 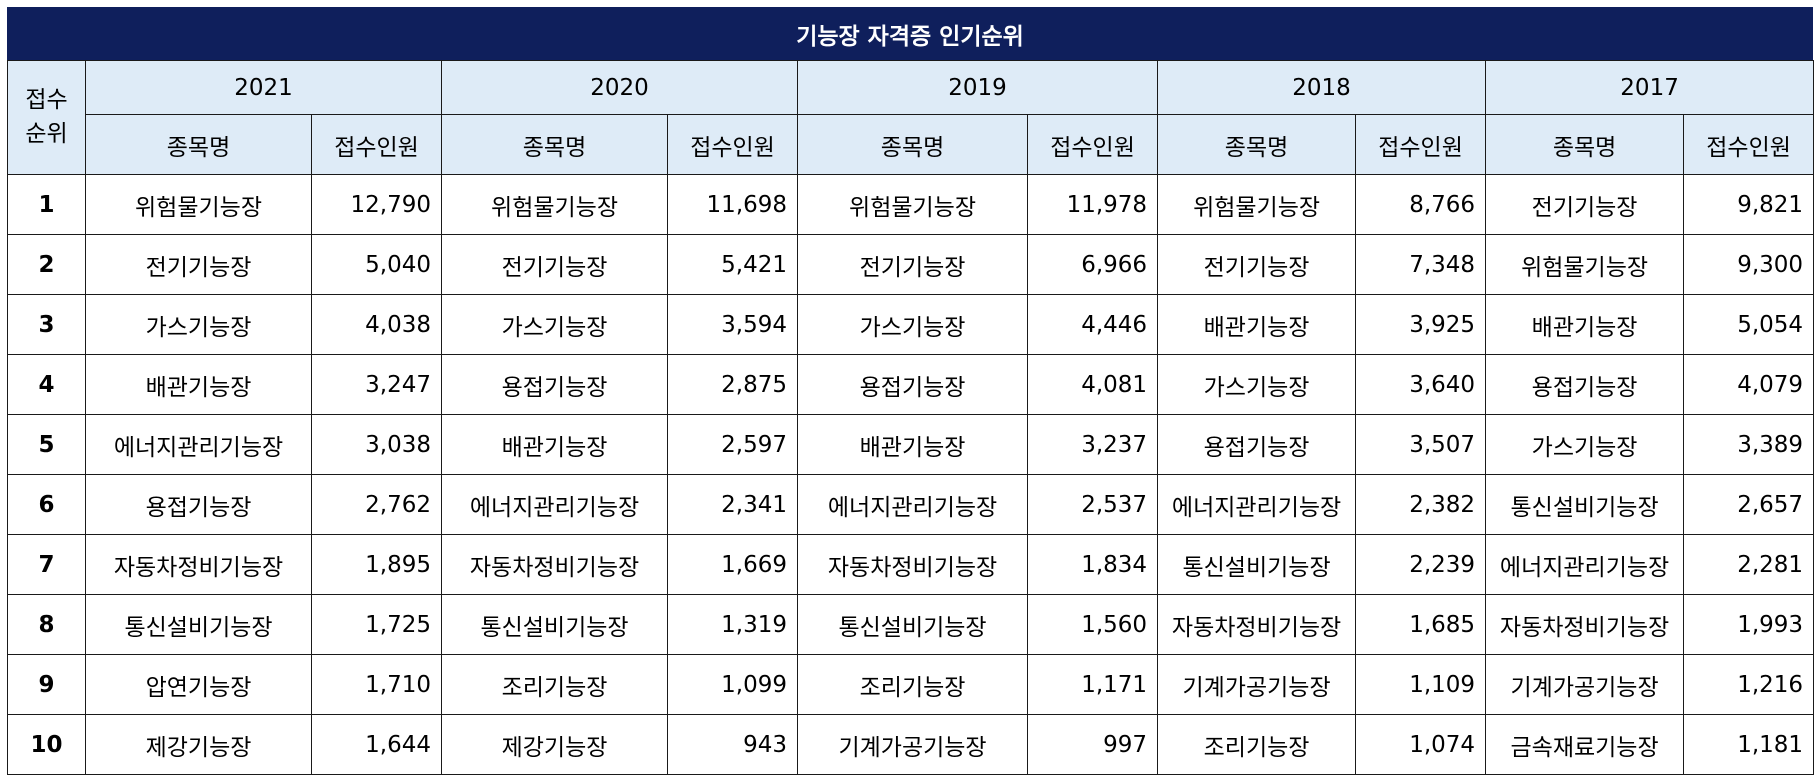 What do you see at coordinates (1322, 87) in the screenshot?
I see `year-header-2018: 2018` at bounding box center [1322, 87].